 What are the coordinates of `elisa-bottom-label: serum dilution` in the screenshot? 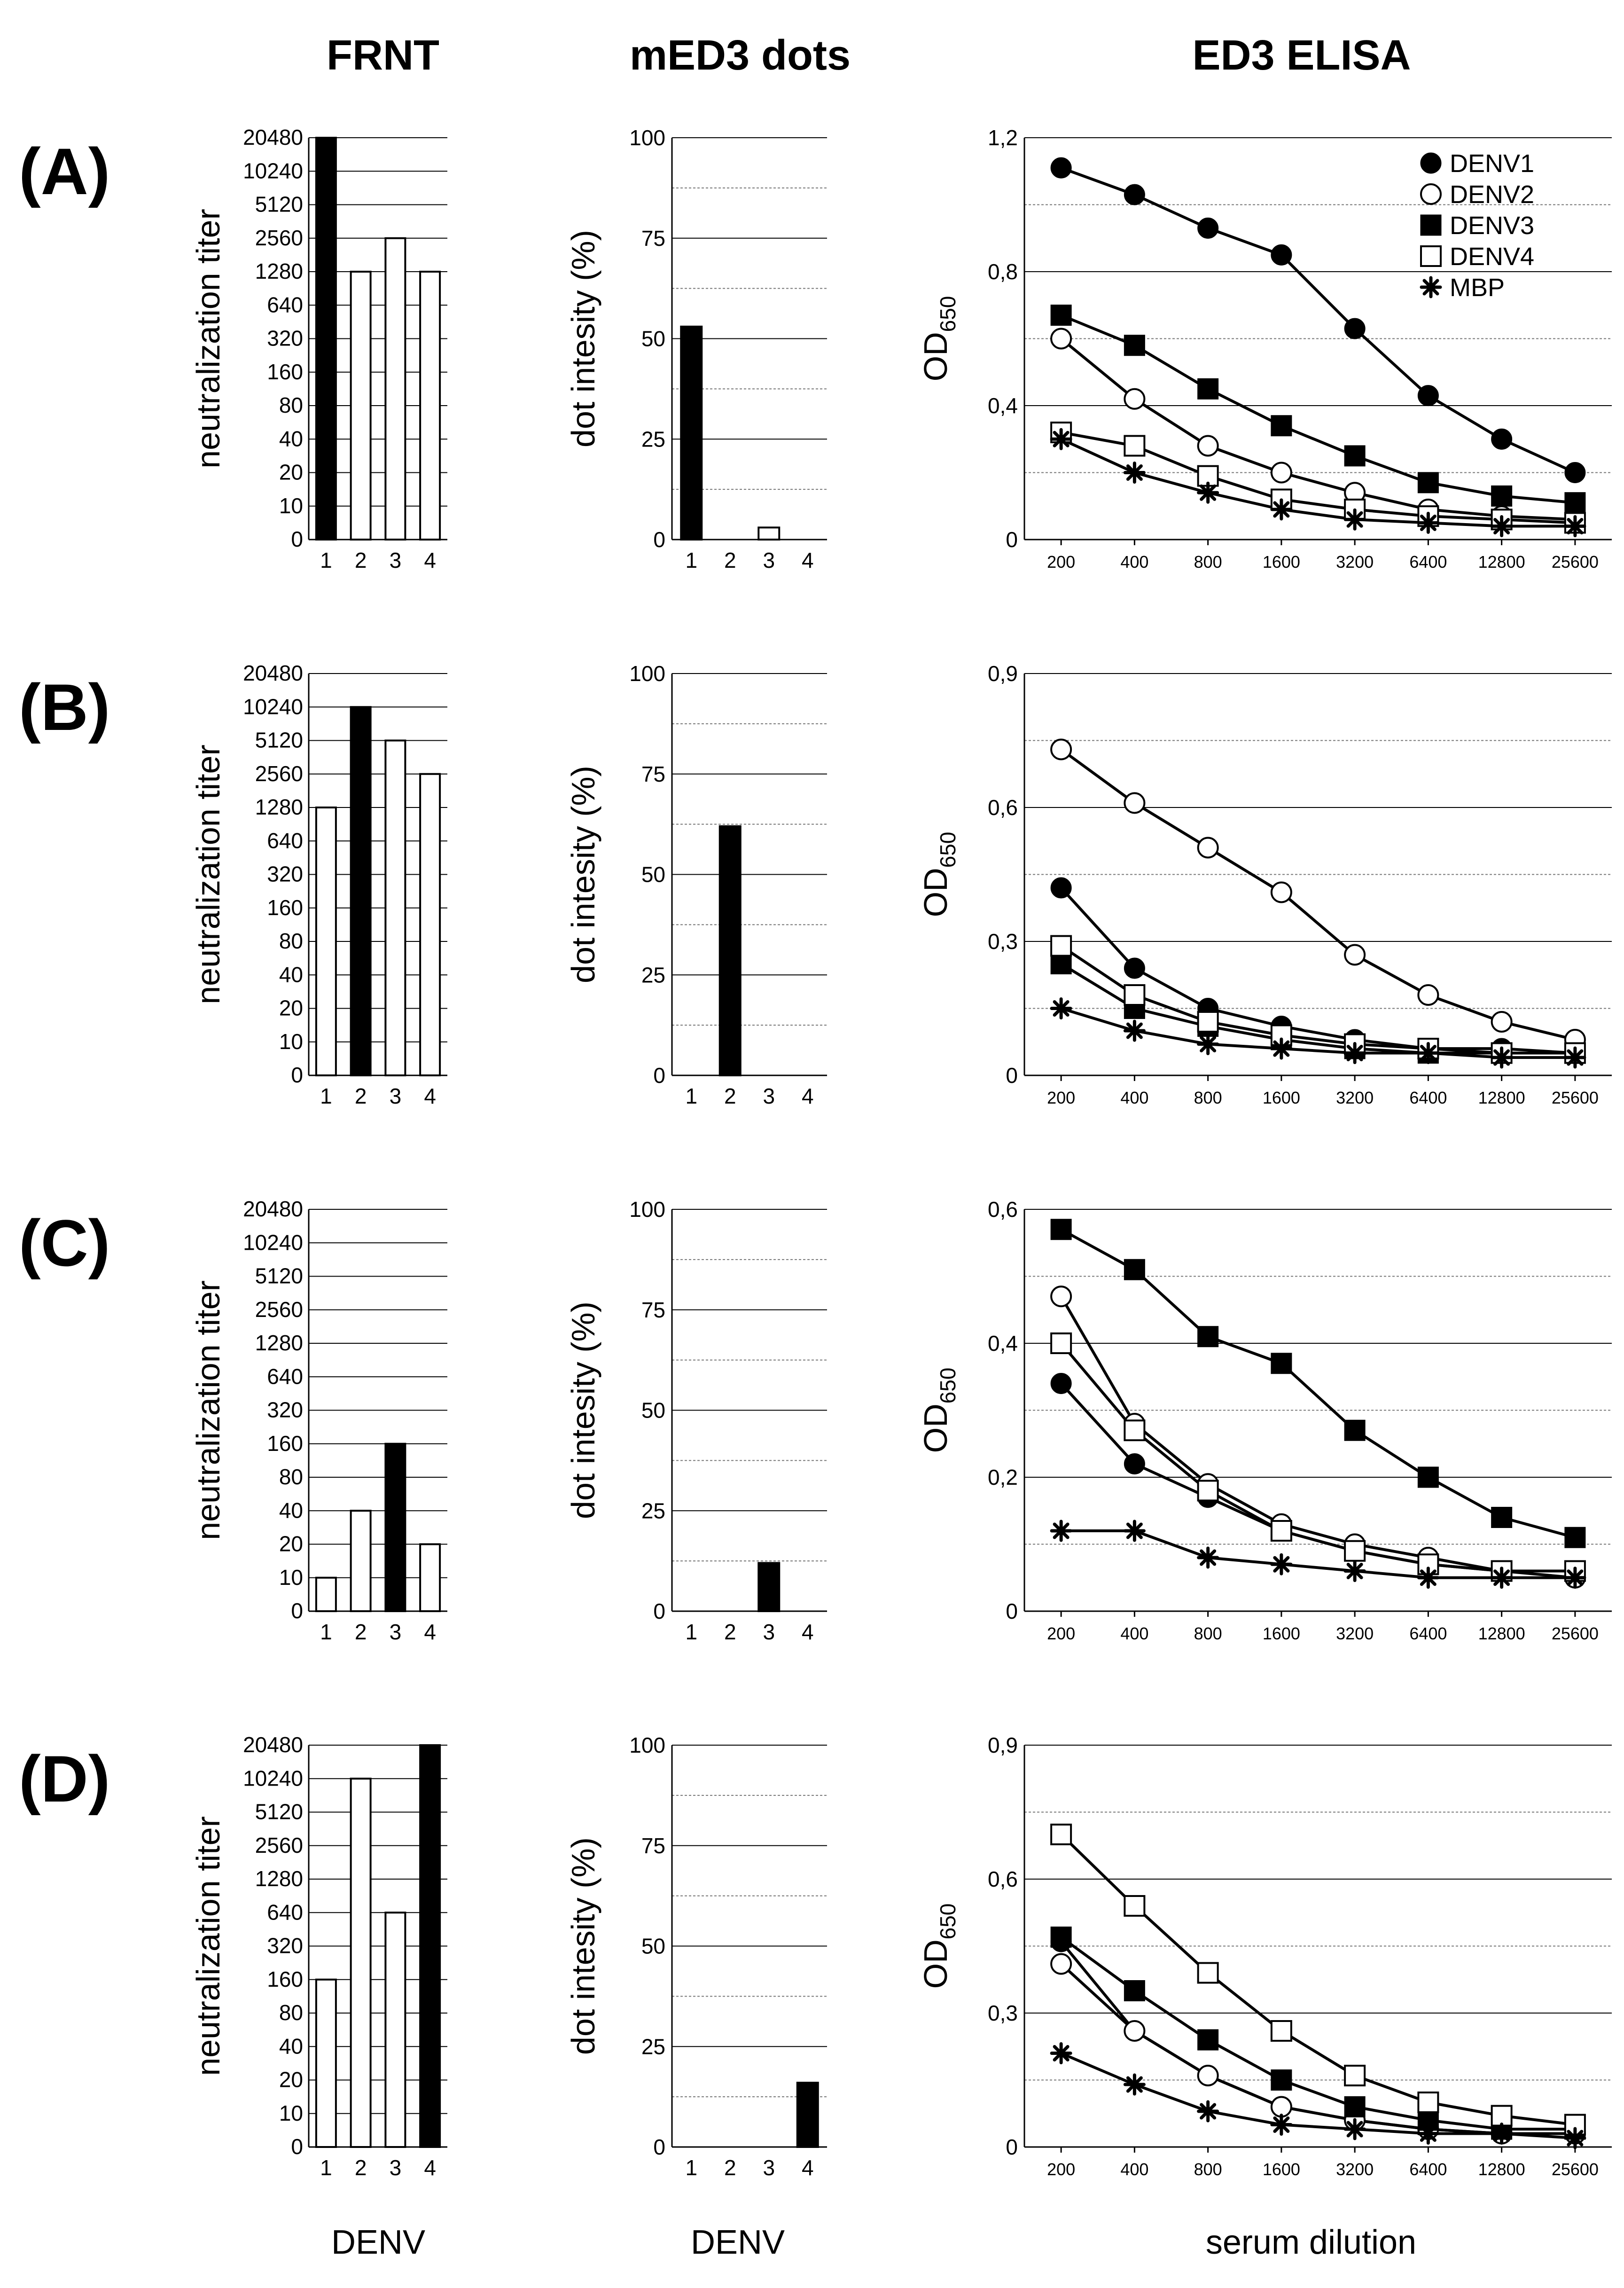 It's located at (1311, 2242).